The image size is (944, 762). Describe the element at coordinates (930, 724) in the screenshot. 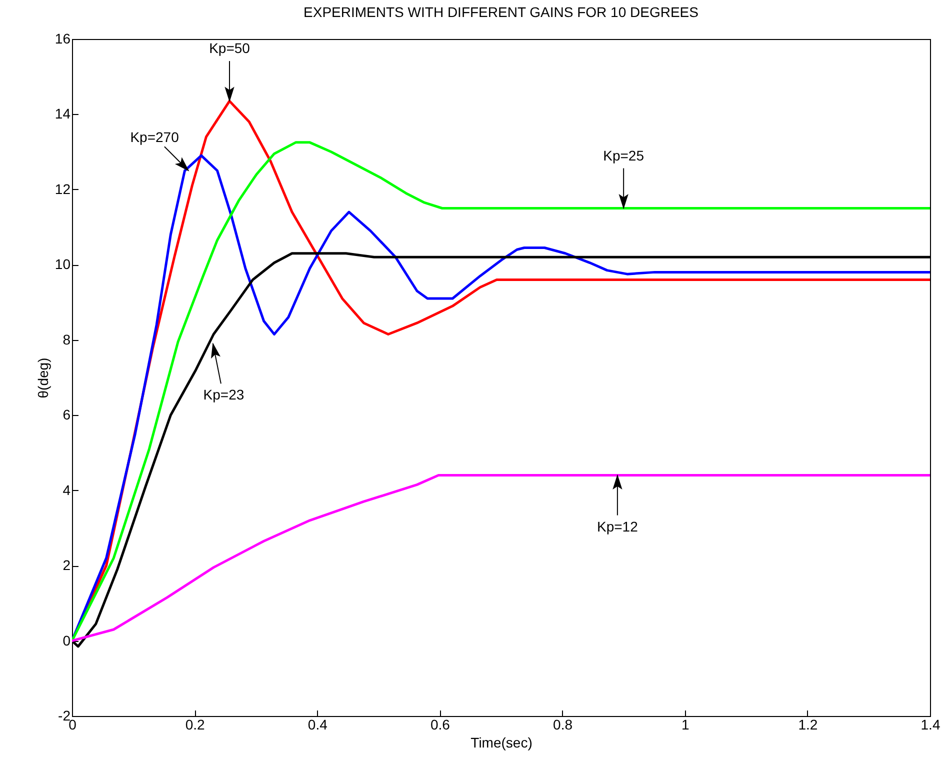

I see `x-tick-label: 1.4` at that location.